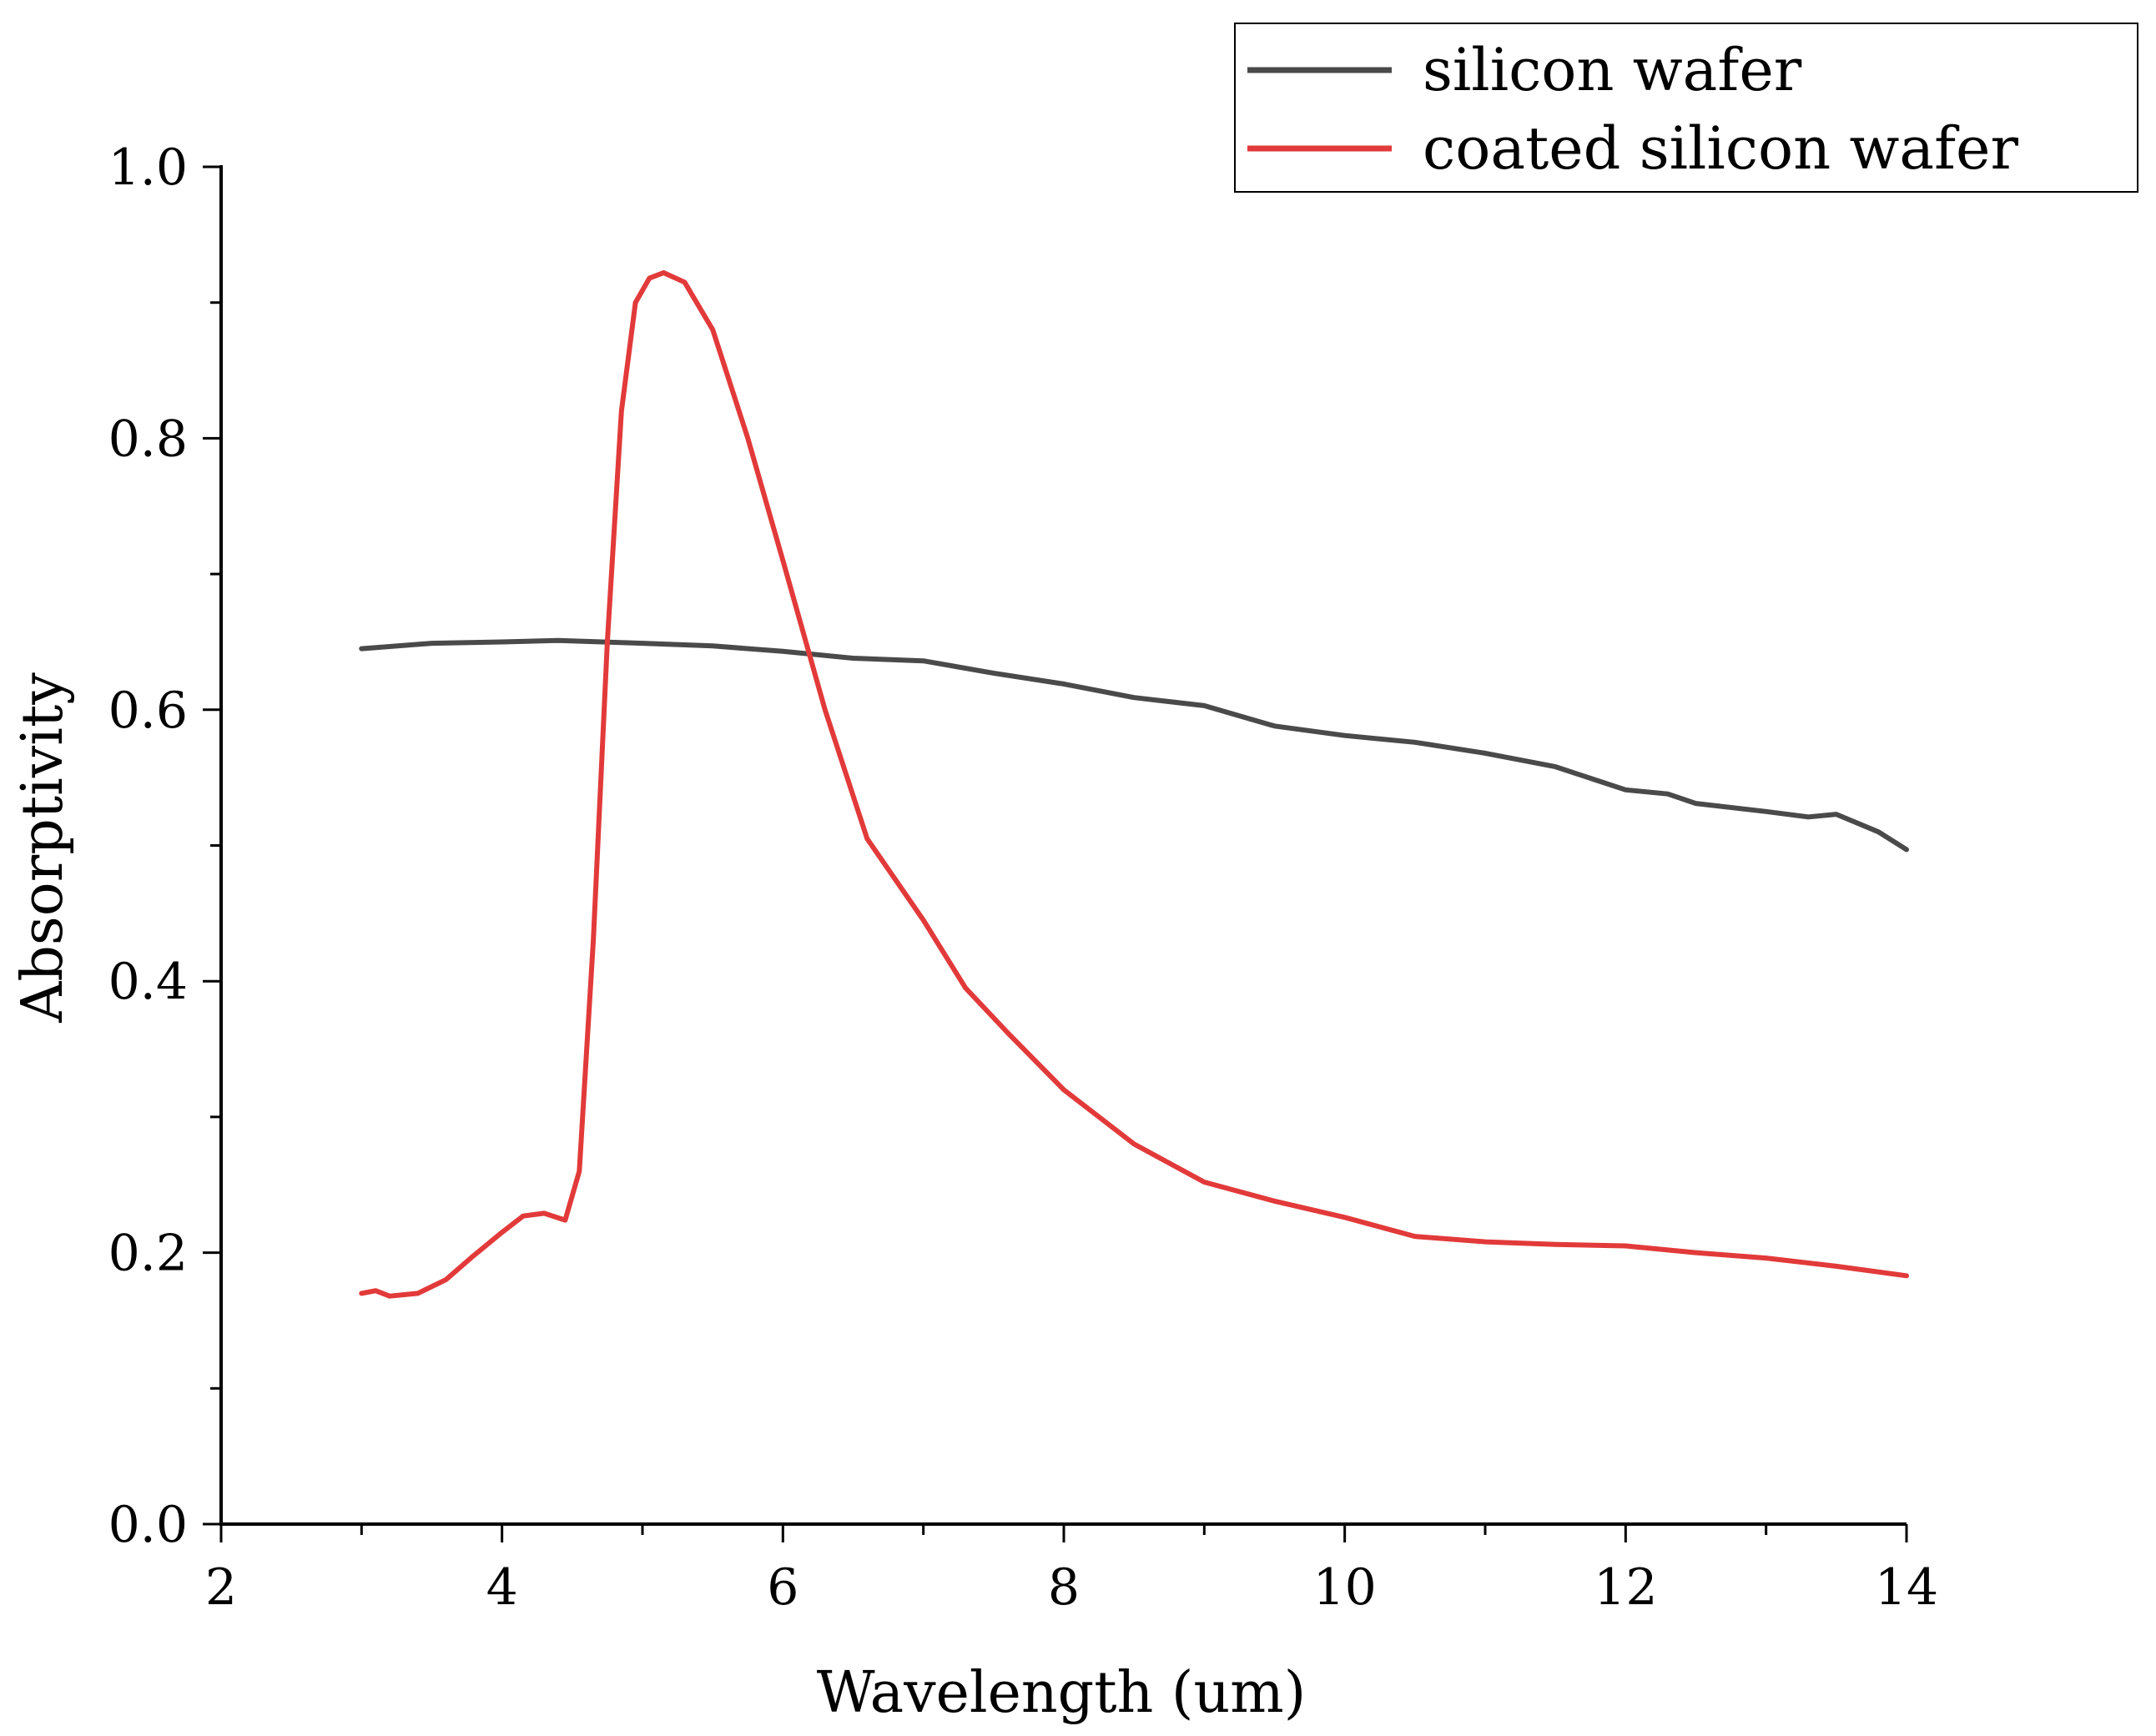  I want to click on x-tick-label: 8, so click(1064, 1587).